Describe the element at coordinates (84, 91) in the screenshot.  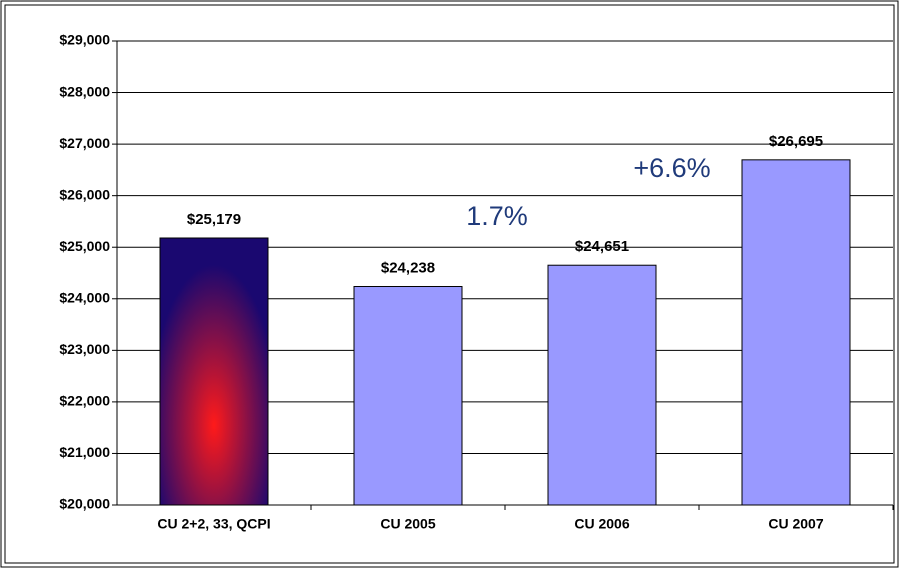
I see `y-tick-label: $28,000` at that location.